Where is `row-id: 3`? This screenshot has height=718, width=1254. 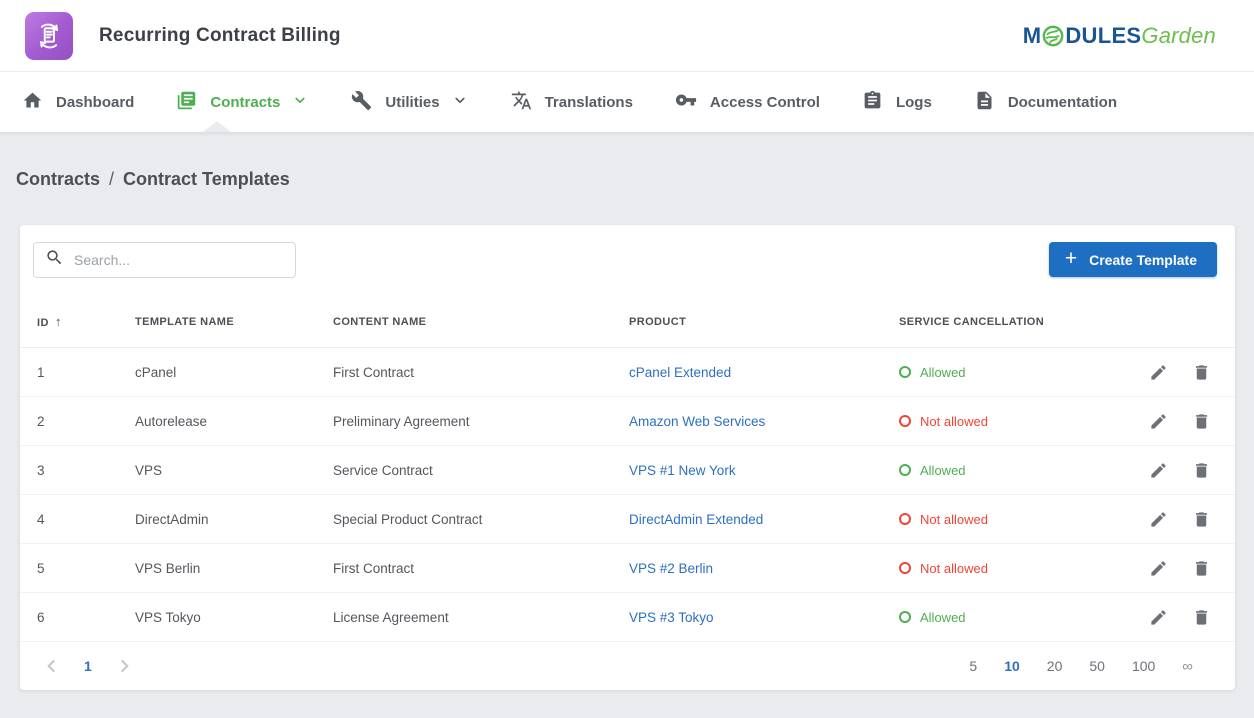 row-id: 3 is located at coordinates (41, 470).